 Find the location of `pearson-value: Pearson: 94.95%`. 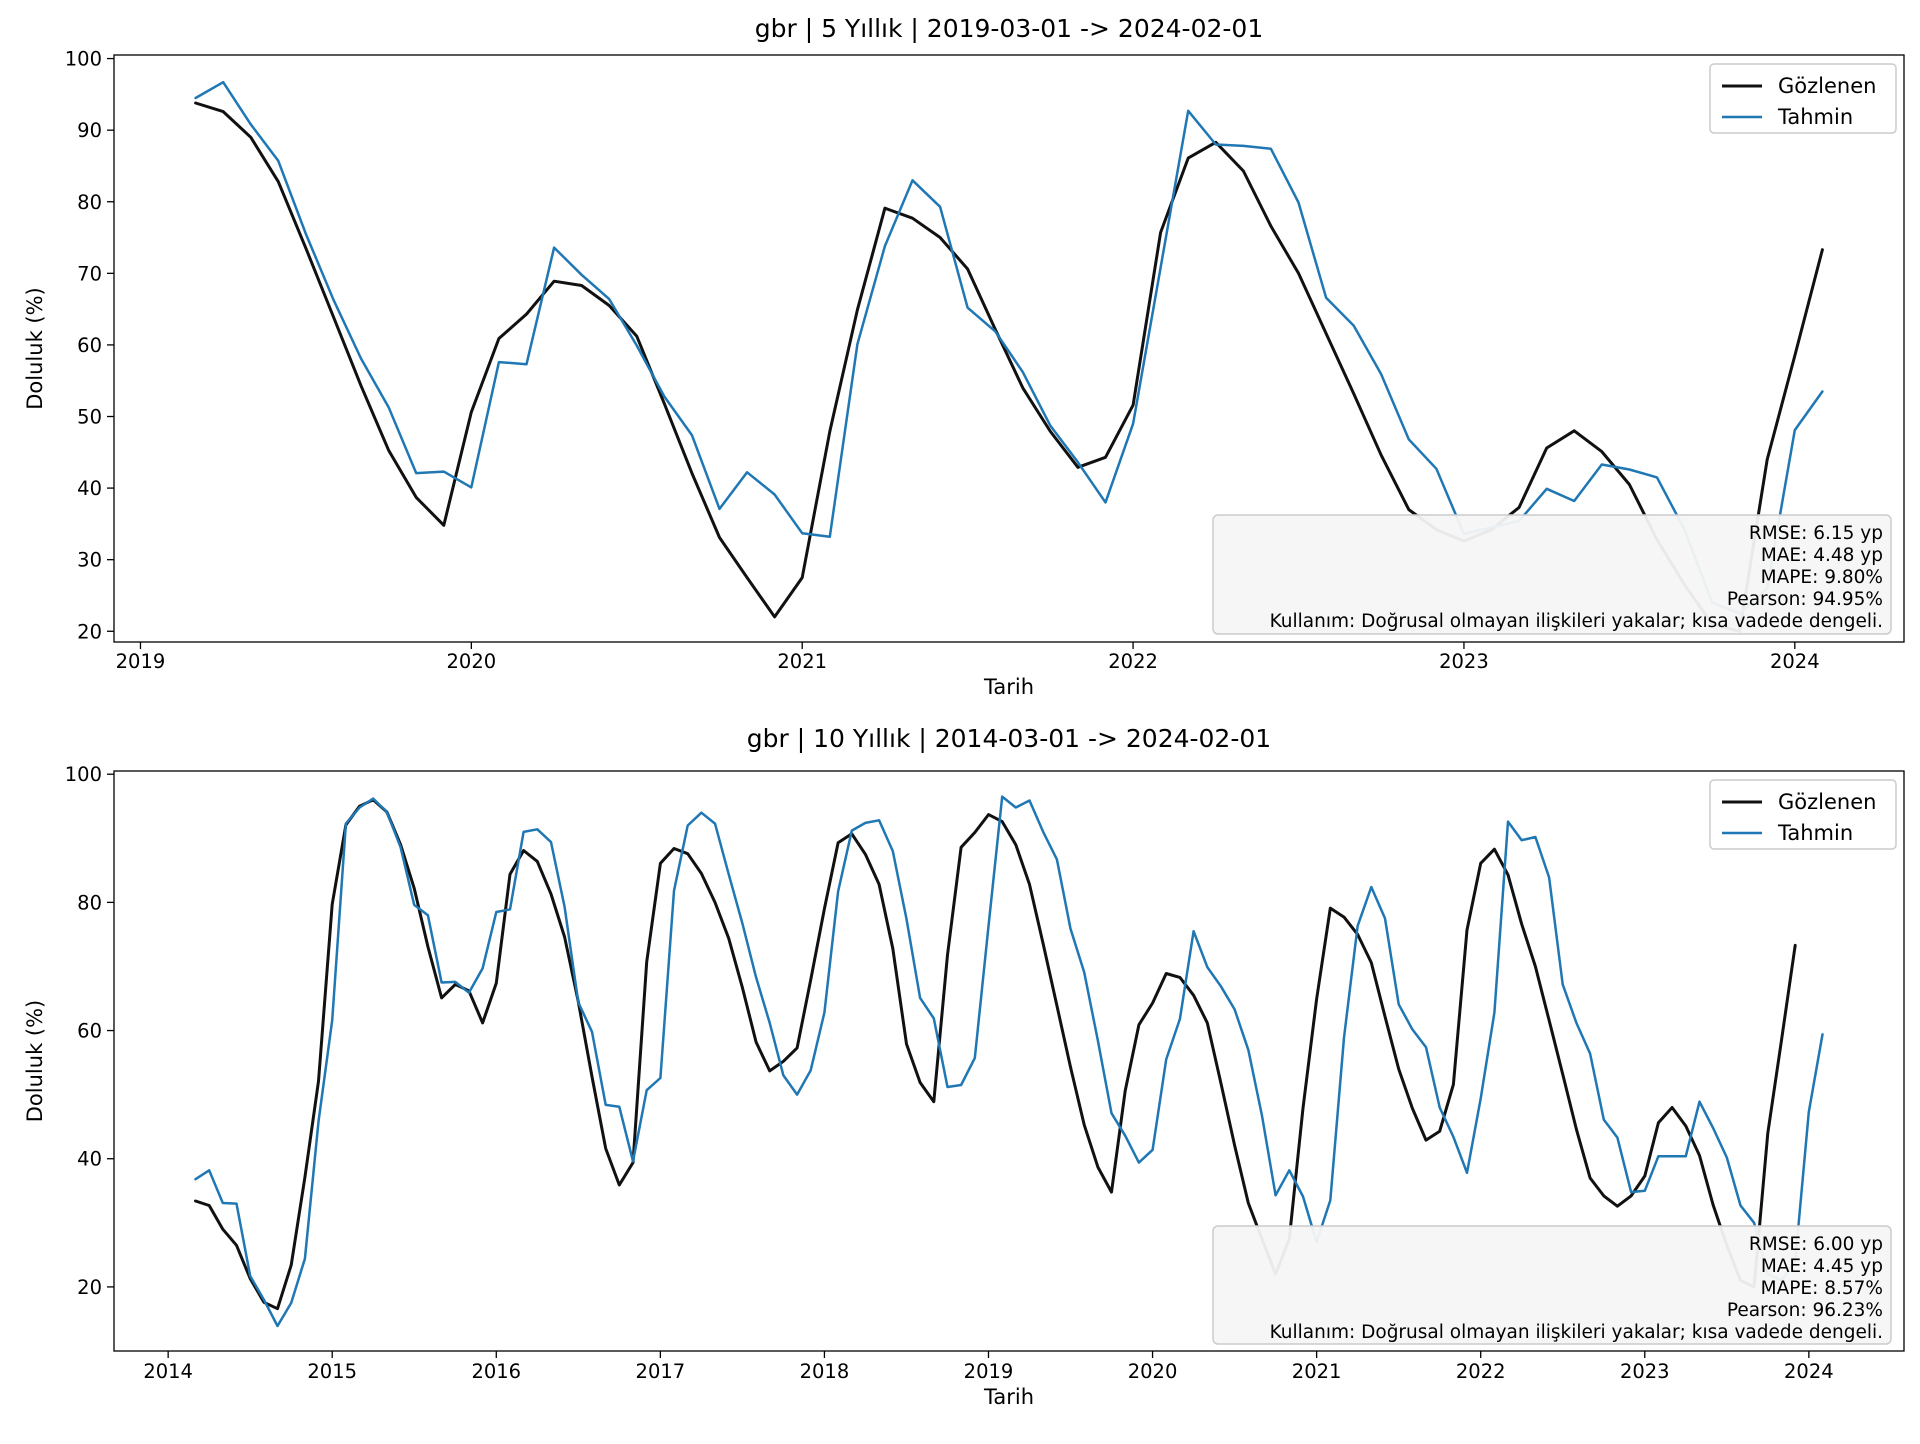

pearson-value: Pearson: 94.95% is located at coordinates (1805, 599).